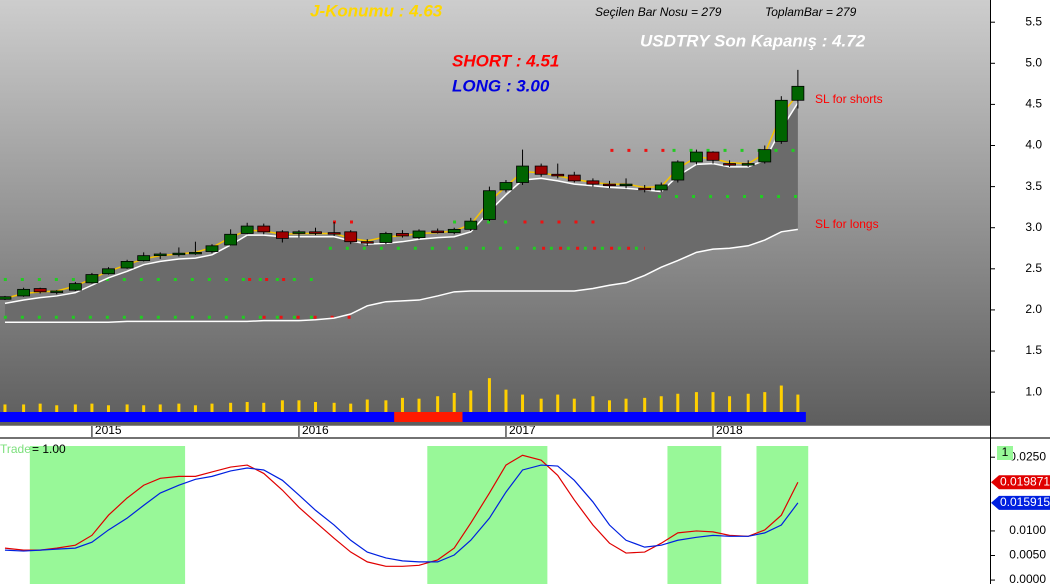 This screenshot has height=584, width=1050. Describe the element at coordinates (1033, 309) in the screenshot. I see `y-tick-label: 2.0` at that location.